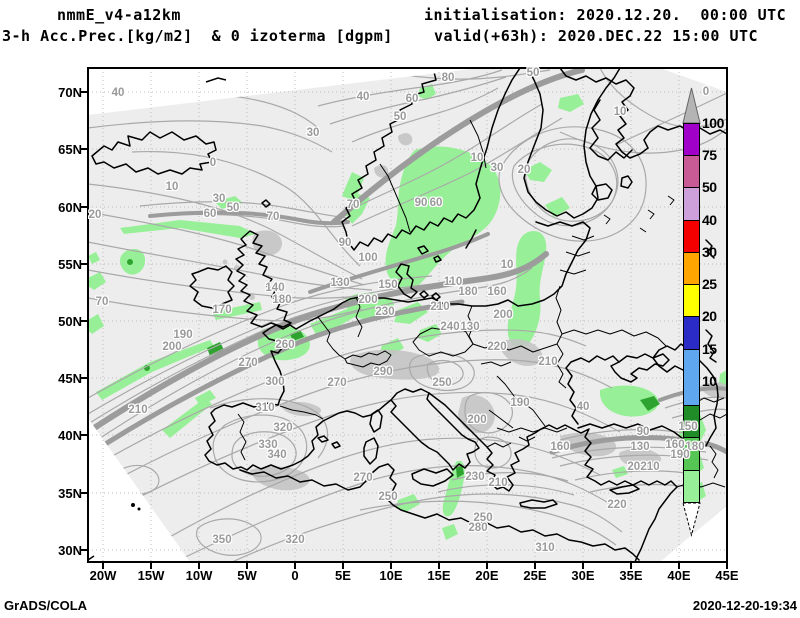 Image resolution: width=800 pixels, height=618 pixels. Describe the element at coordinates (70, 435) in the screenshot. I see `y-tick-label: 40N` at that location.